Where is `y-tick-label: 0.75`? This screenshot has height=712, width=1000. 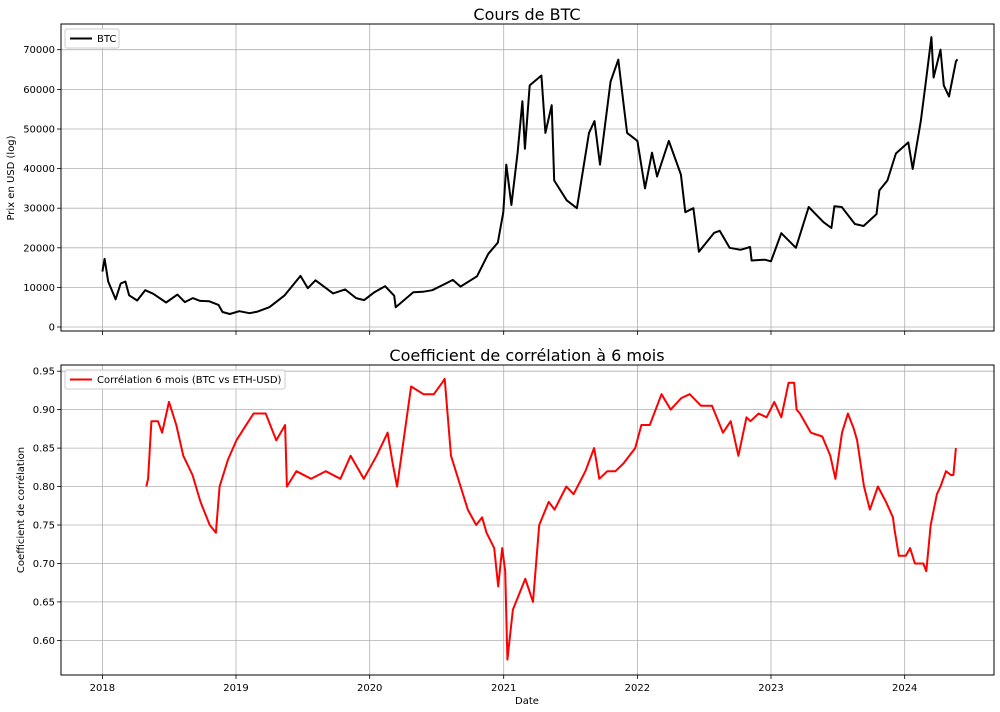
y-tick-label: 0.75 is located at coordinates (44, 526).